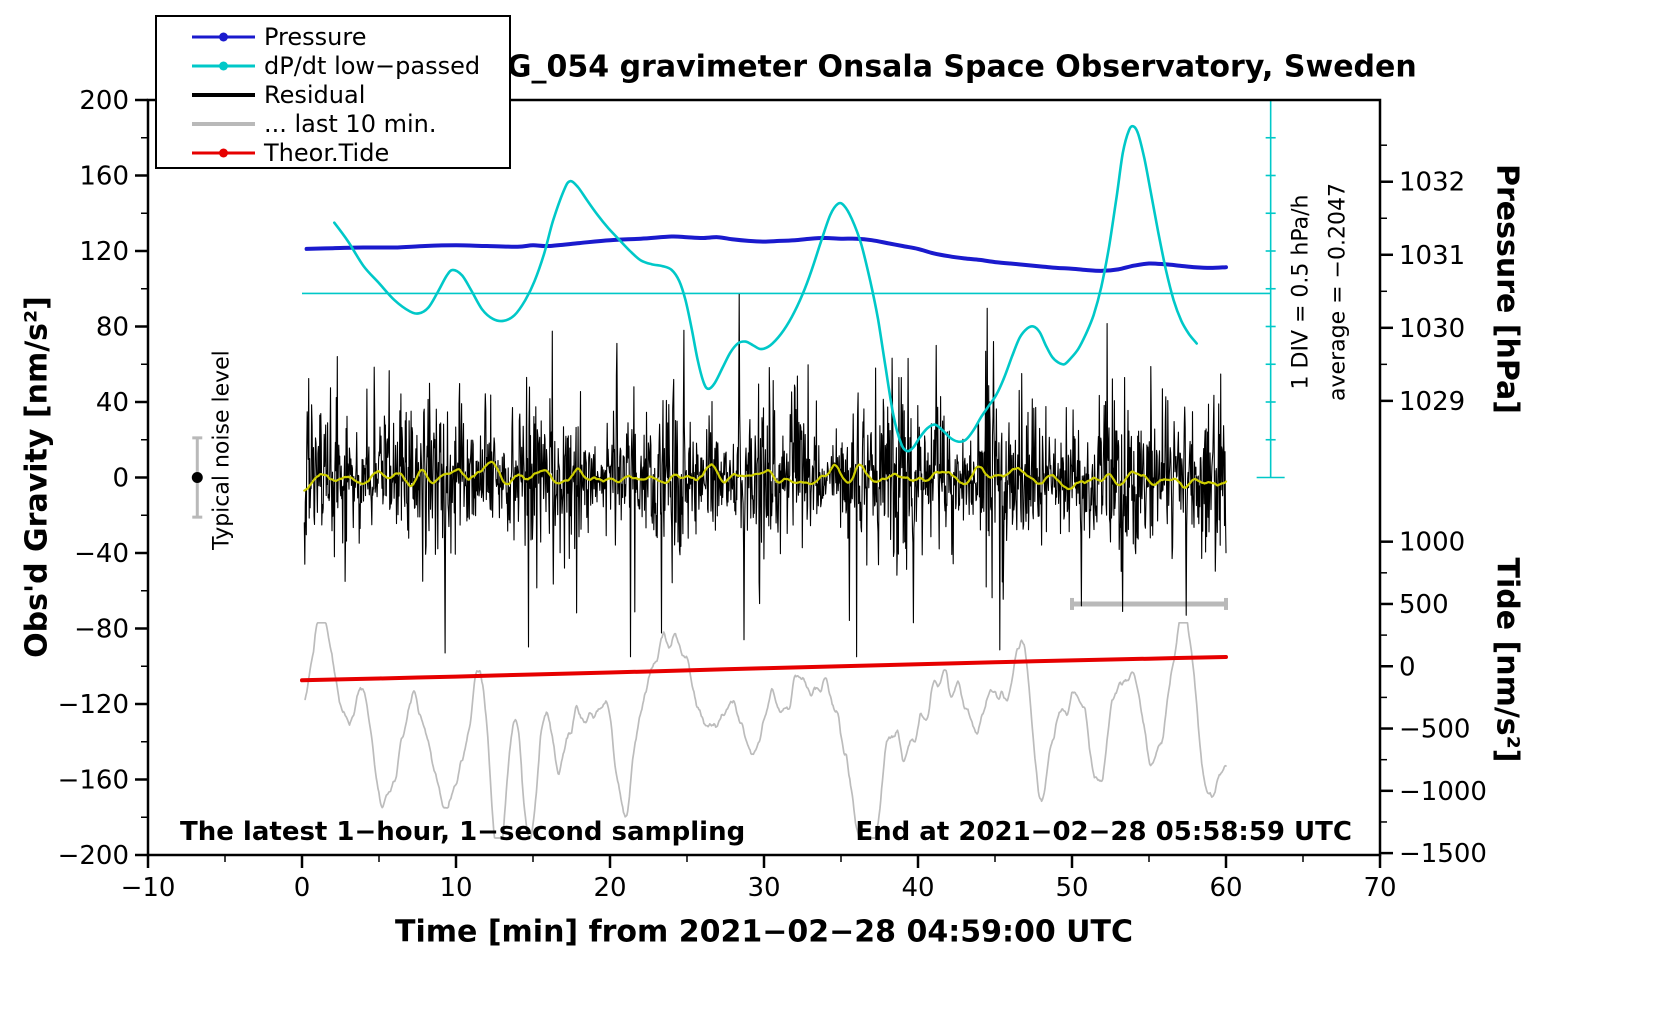 This screenshot has width=1660, height=1020. What do you see at coordinates (763, 888) in the screenshot?
I see `x-tick-label: 30` at bounding box center [763, 888].